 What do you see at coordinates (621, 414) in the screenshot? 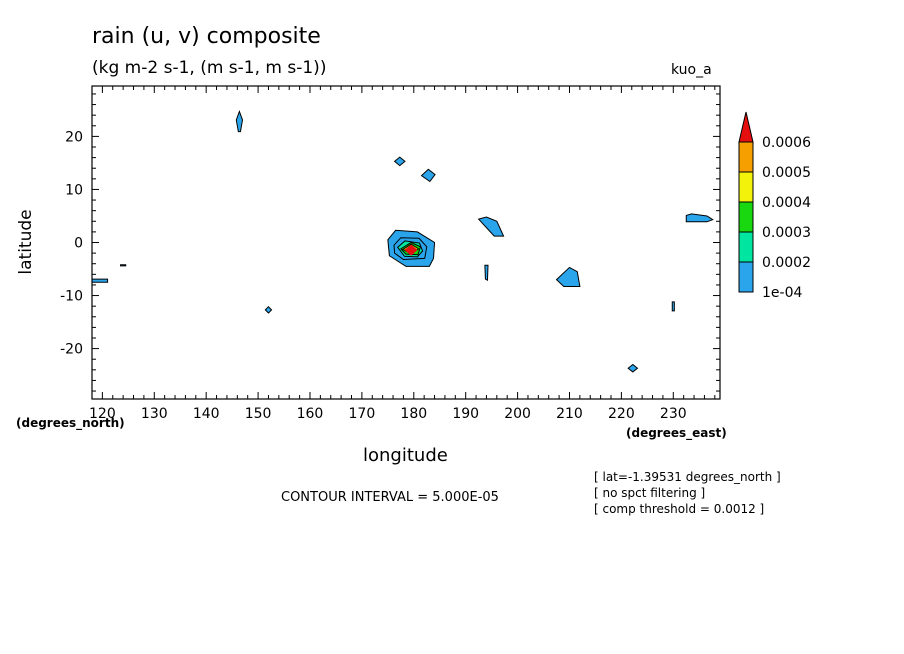
I see `x-tick-label: 220` at bounding box center [621, 414].